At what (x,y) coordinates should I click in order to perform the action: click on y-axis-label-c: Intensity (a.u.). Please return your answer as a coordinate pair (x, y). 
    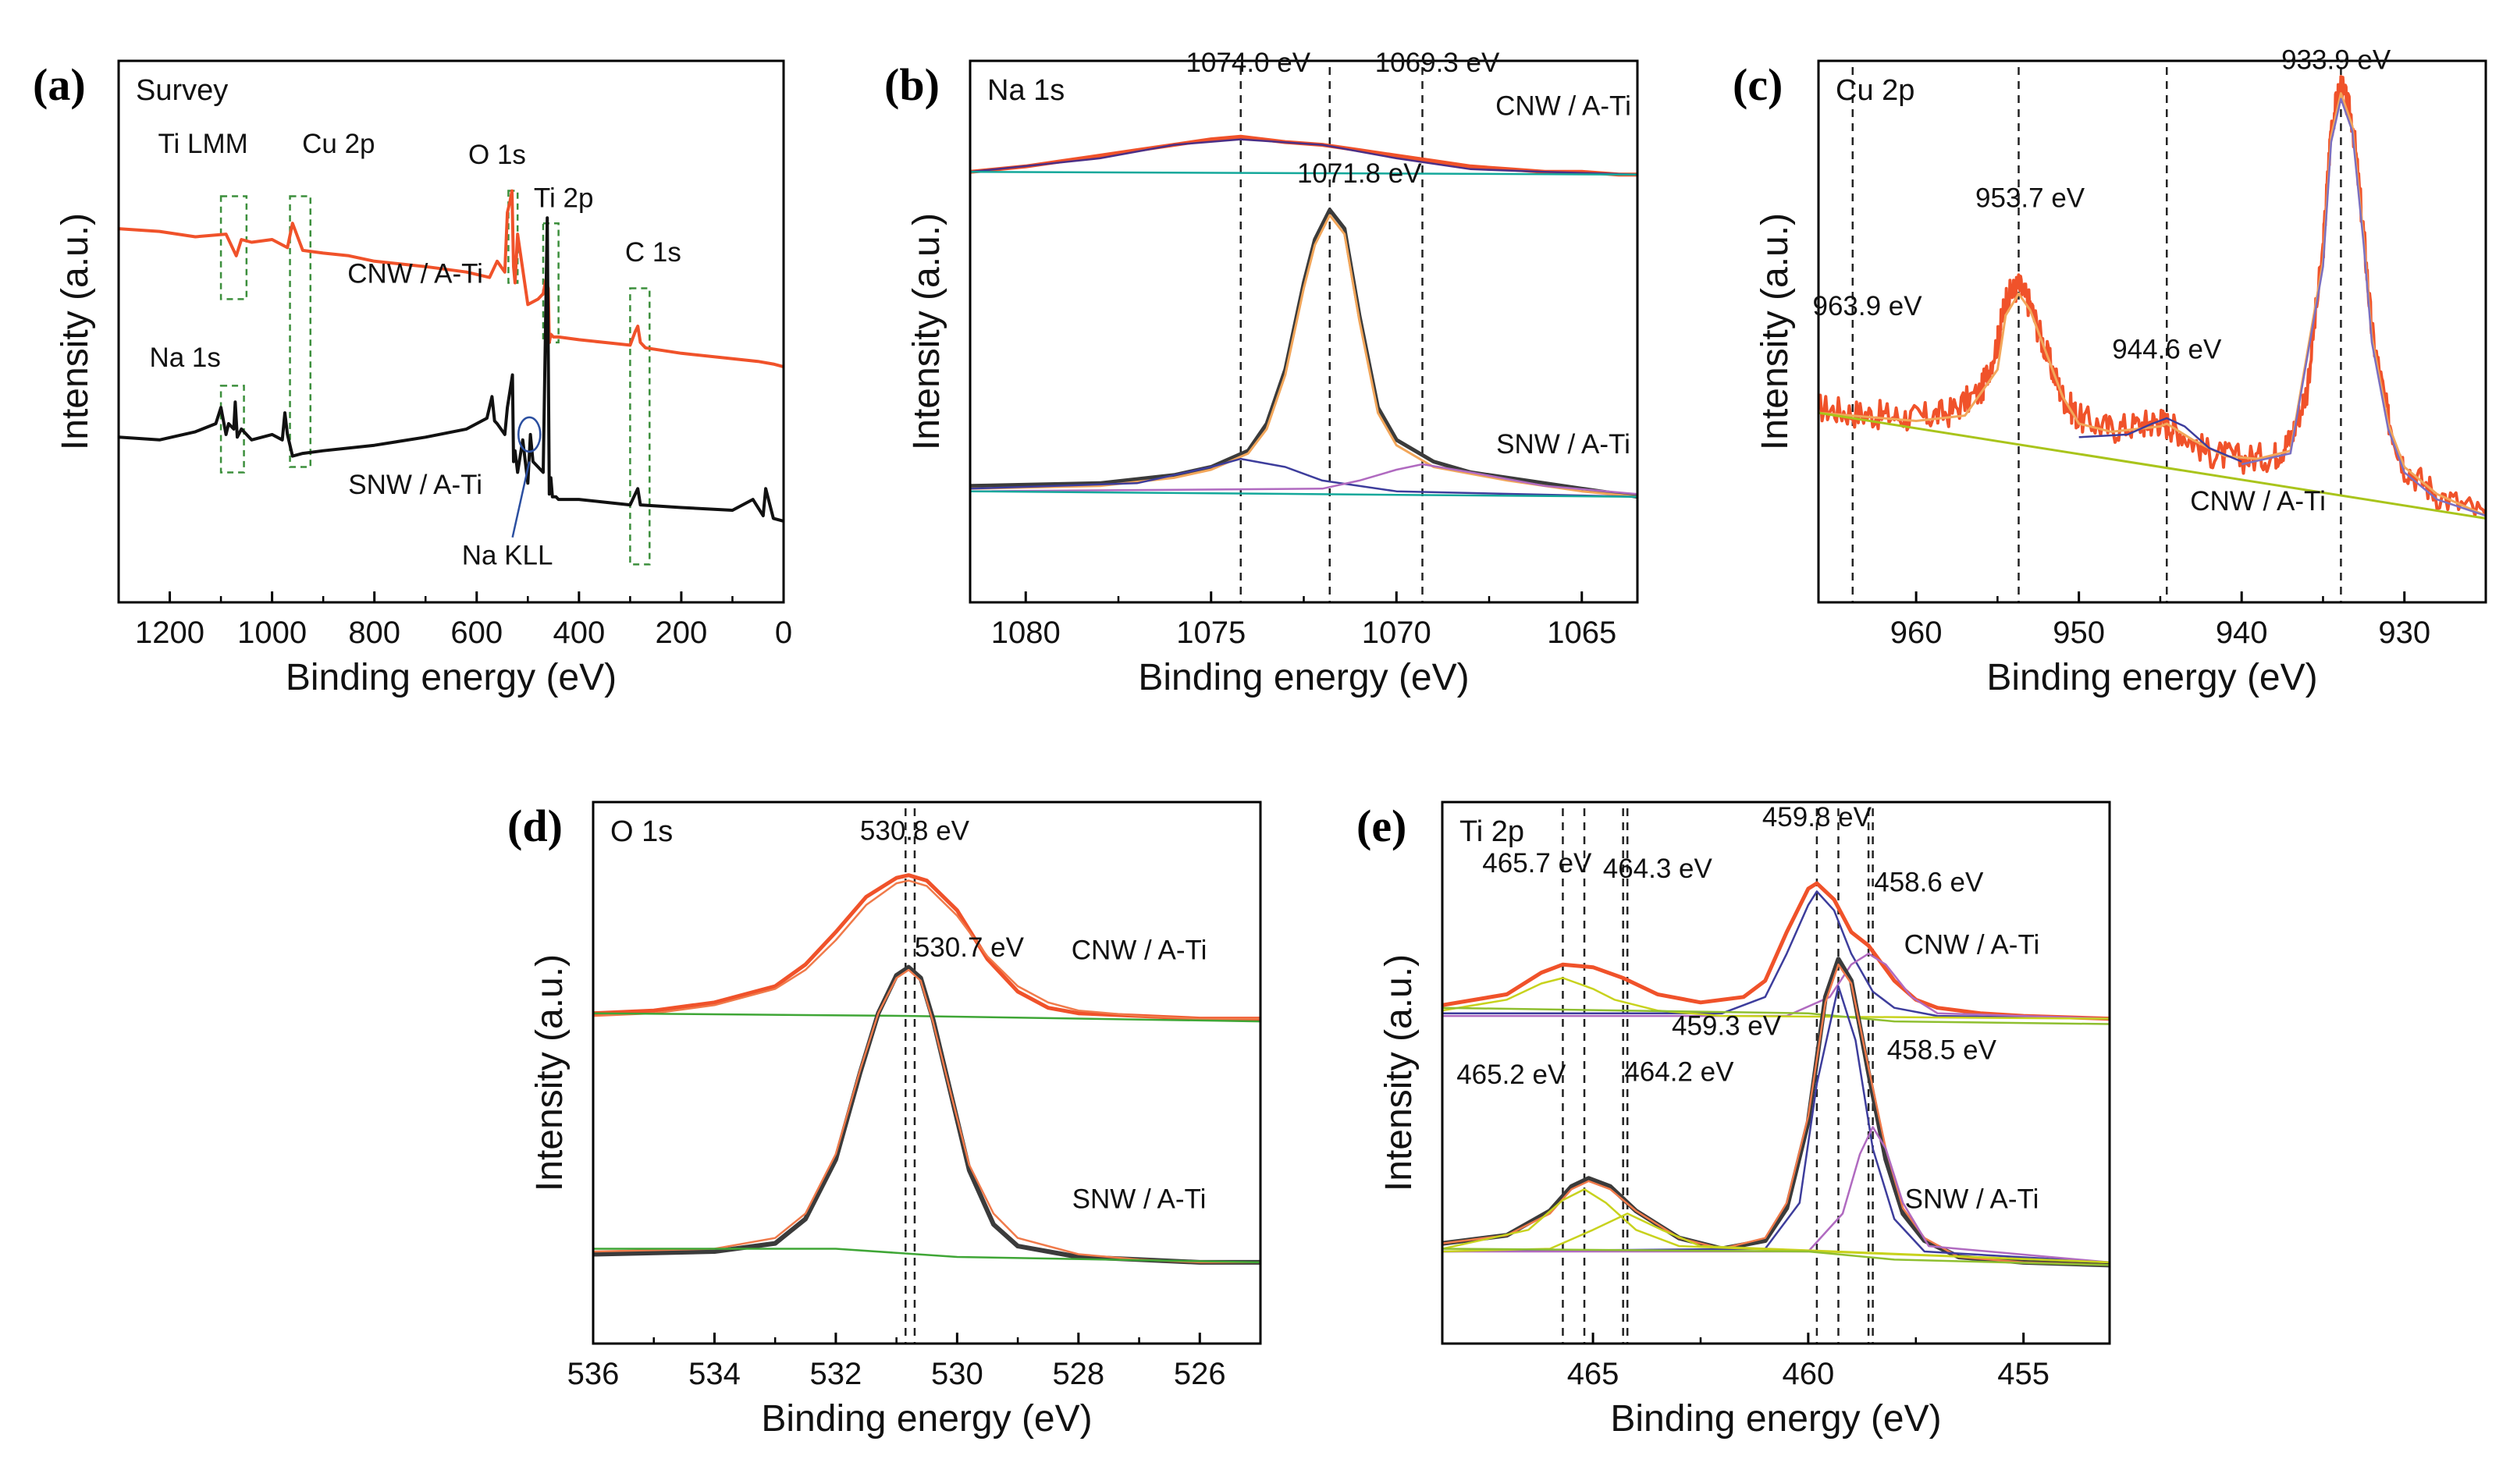
    Looking at the image, I should click on (1775, 332).